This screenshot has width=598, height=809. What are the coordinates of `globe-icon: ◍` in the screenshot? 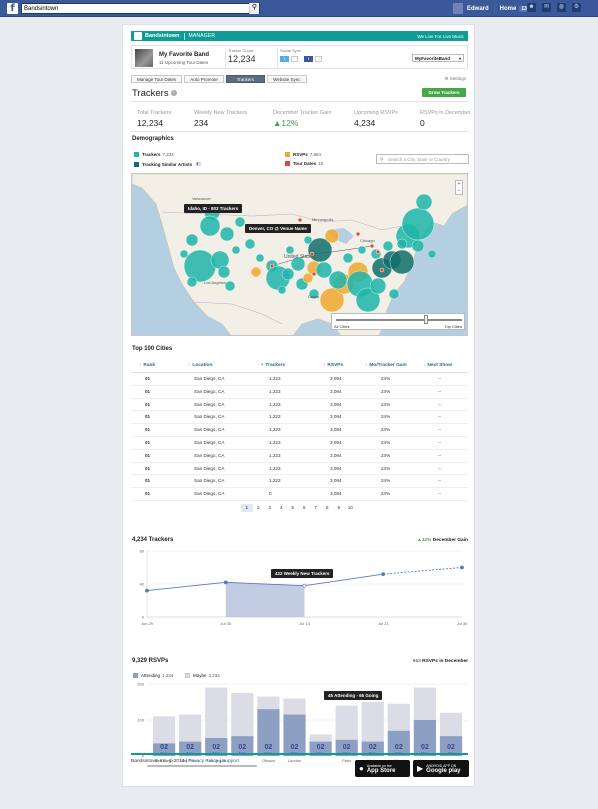 It's located at (561, 7).